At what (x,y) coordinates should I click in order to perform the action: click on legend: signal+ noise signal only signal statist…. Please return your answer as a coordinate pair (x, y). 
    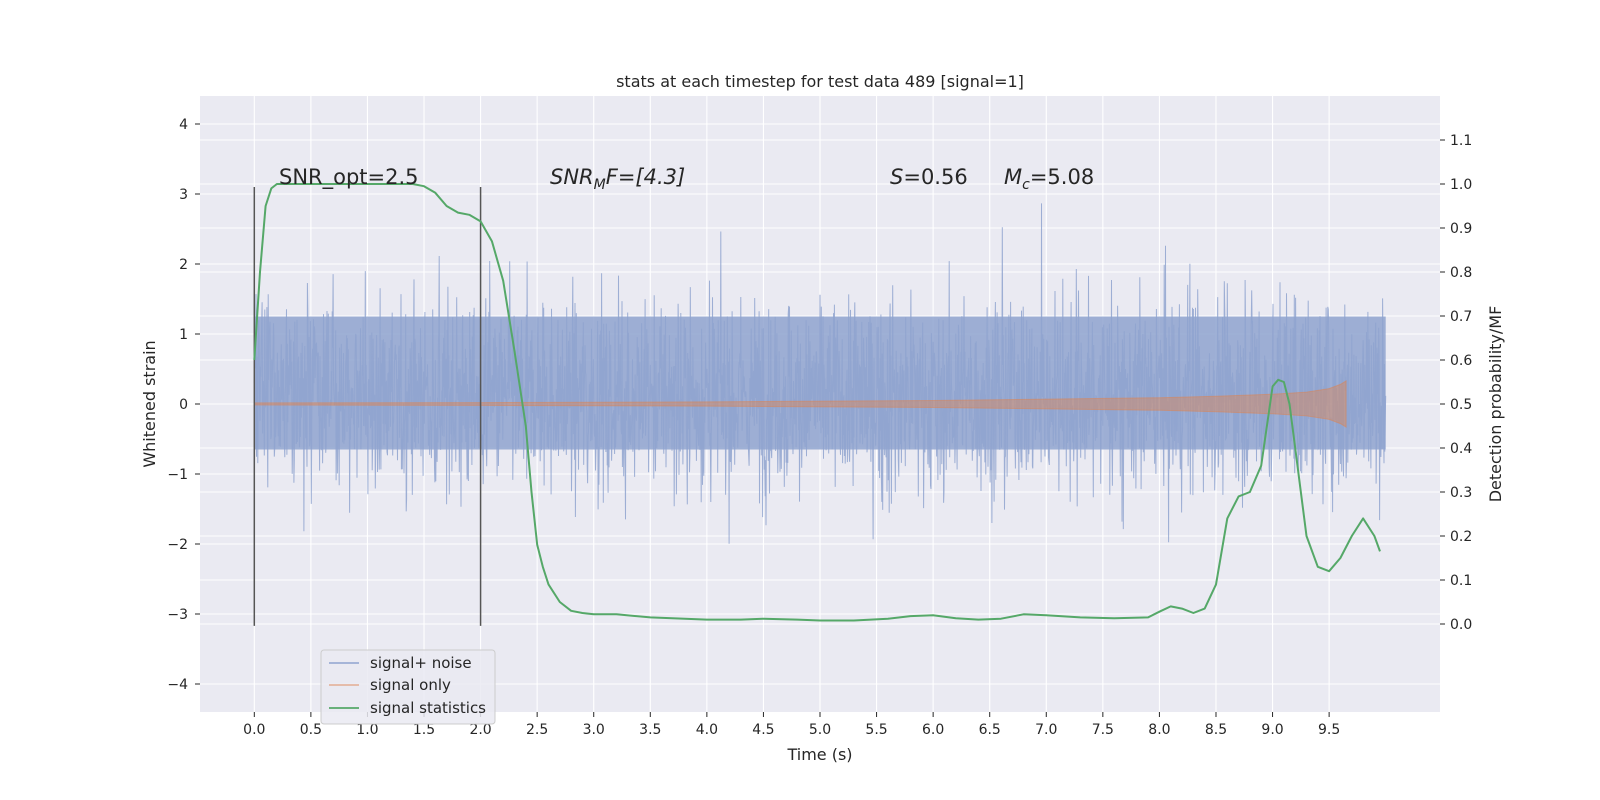
    Looking at the image, I should click on (408, 687).